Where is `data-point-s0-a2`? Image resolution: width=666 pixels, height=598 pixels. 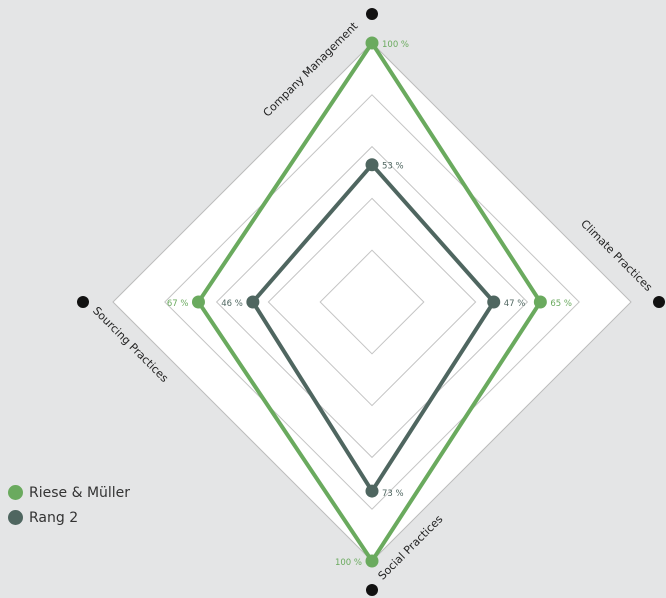 data-point-s0-a2 is located at coordinates (372, 561).